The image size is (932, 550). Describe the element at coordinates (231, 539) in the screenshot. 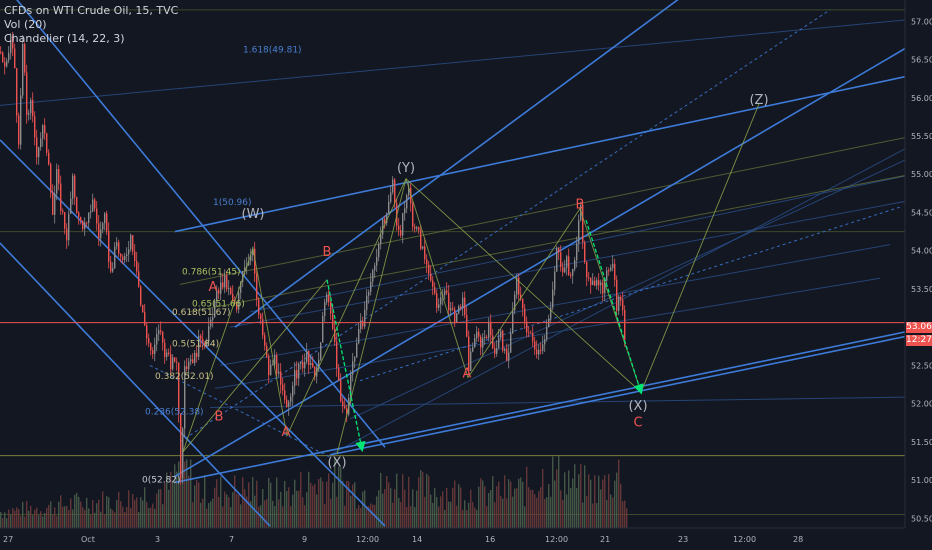

I see `x-tick-label: 7` at that location.